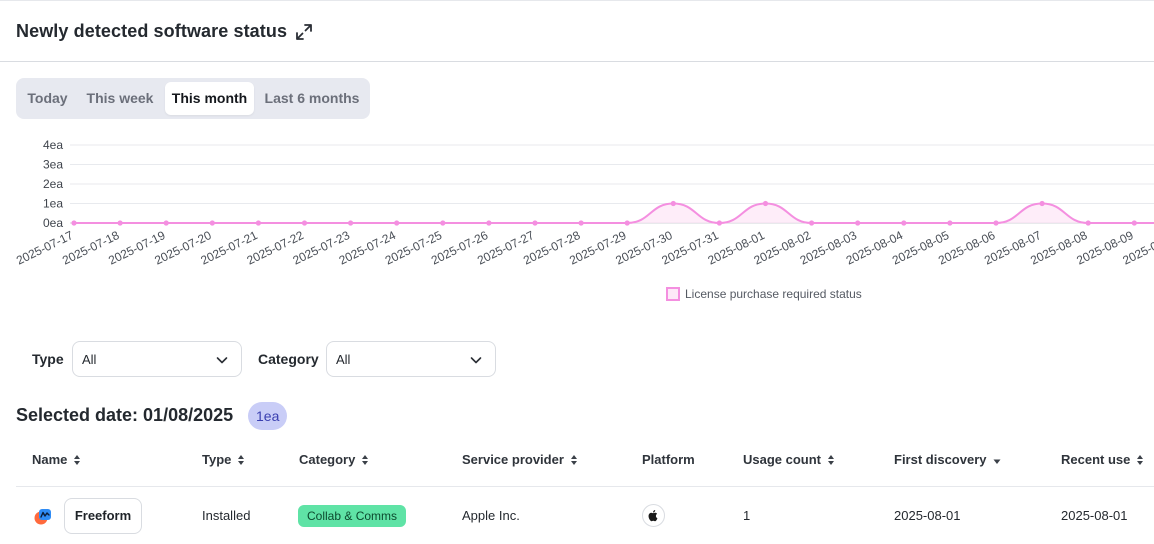 This screenshot has height=544, width=1154. What do you see at coordinates (120, 98) in the screenshot?
I see `period-this-week-tab: This week` at bounding box center [120, 98].